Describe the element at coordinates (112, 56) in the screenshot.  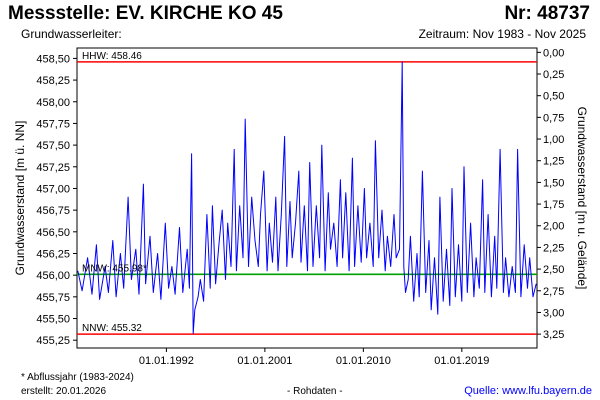
I see `hhw-label: HHW: 458.46` at that location.